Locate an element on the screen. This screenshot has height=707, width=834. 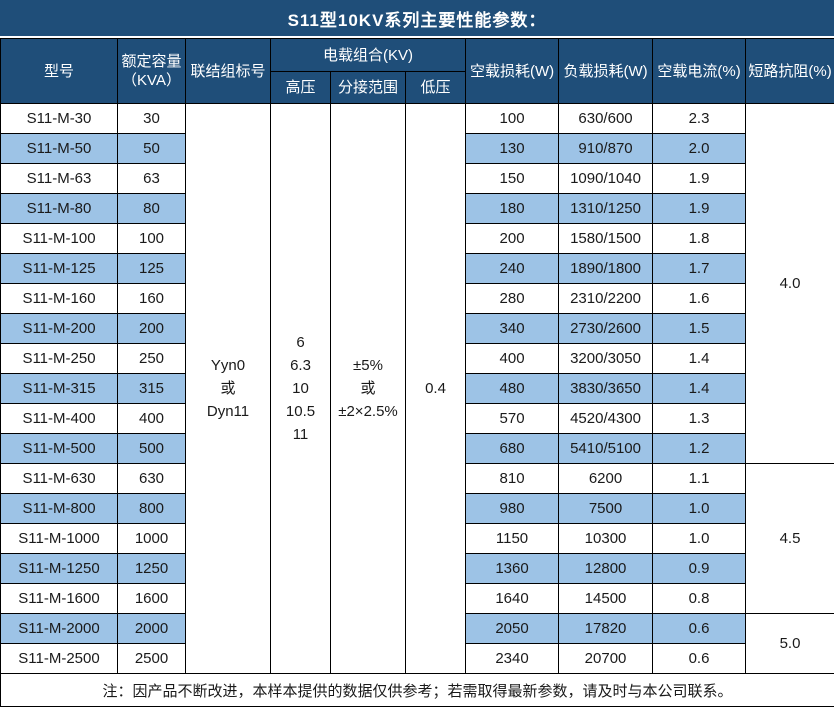
cell-capacity: 200 is located at coordinates (152, 329).